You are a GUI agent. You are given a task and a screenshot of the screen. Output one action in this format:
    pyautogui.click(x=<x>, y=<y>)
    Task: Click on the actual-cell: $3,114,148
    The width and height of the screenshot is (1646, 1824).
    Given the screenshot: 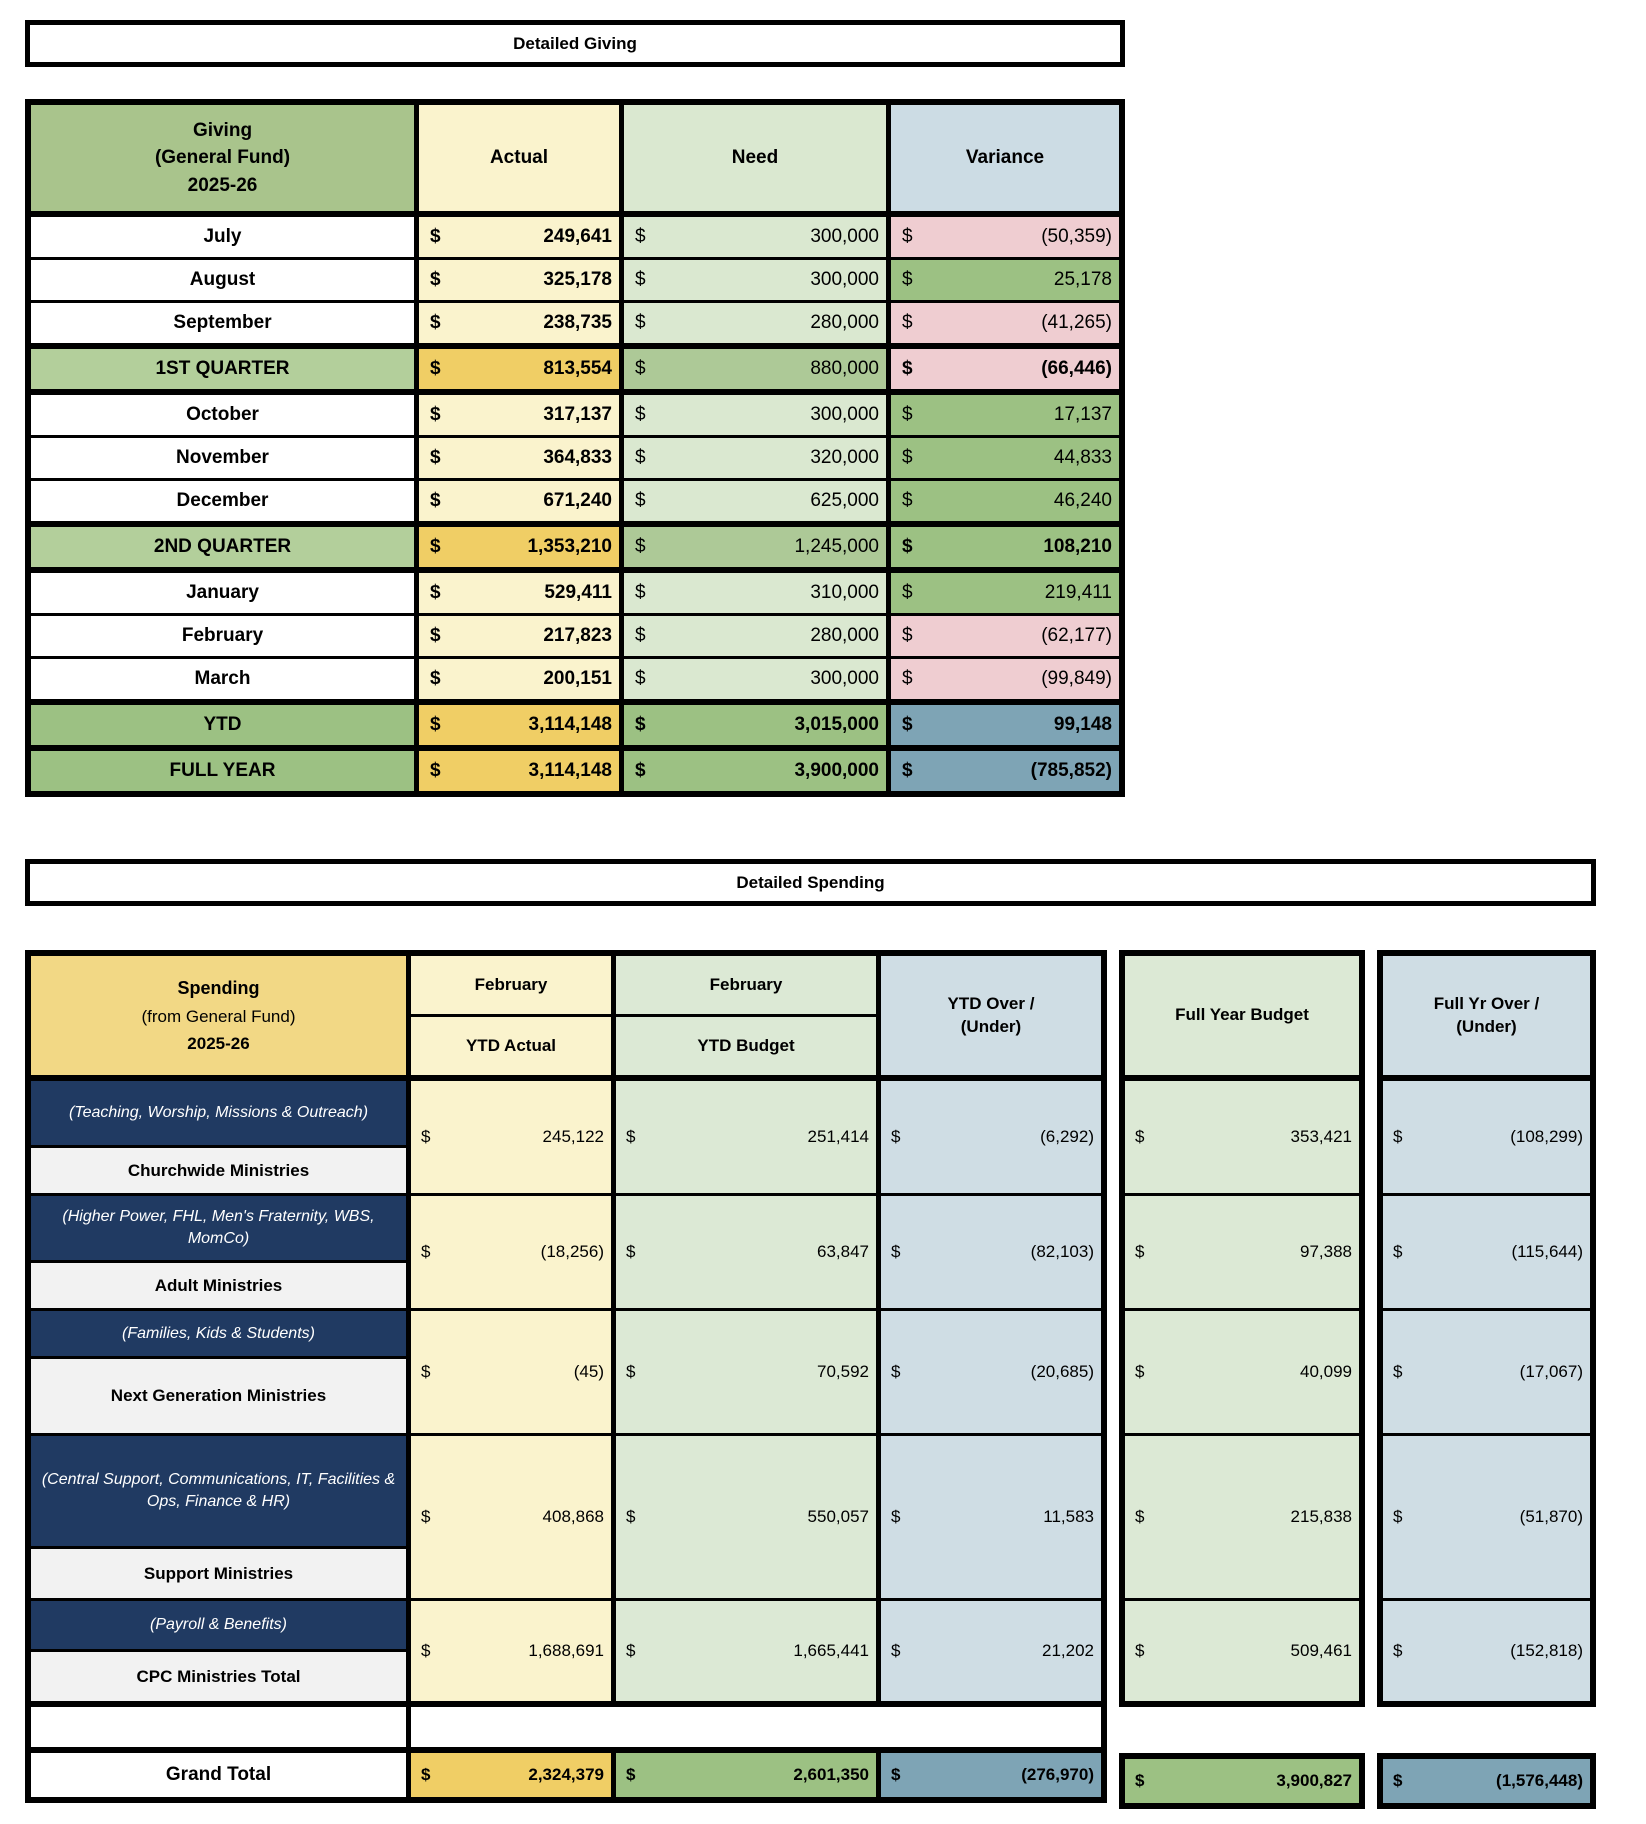 What is the action you would take?
    pyautogui.click(x=519, y=771)
    